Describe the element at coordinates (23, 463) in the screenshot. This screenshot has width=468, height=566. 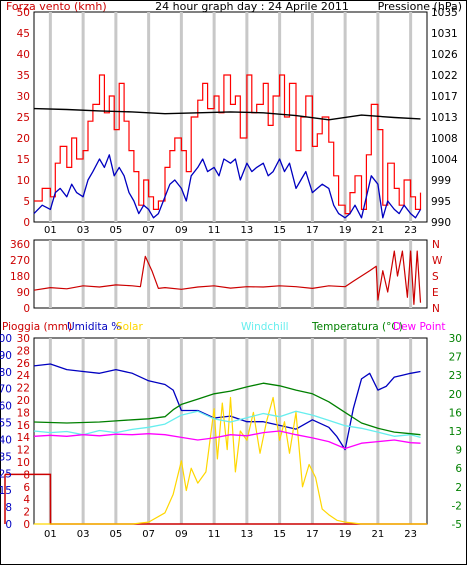
I see `rain-tick-label: 10` at that location.